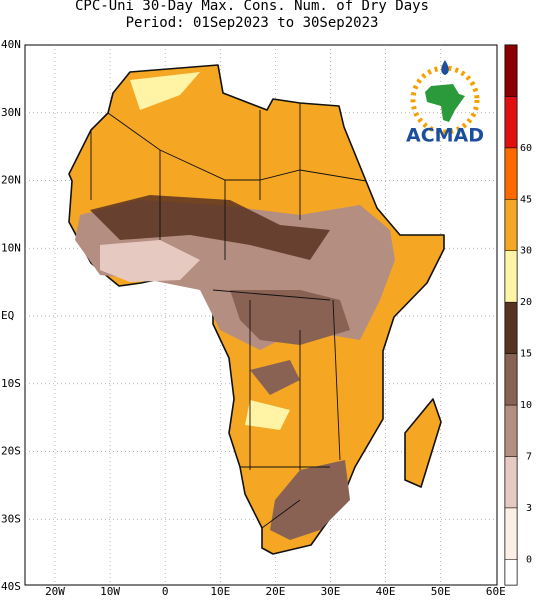 The width and height of the screenshot is (537, 600). I want to click on y-tick-label: EQ, so click(7, 315).